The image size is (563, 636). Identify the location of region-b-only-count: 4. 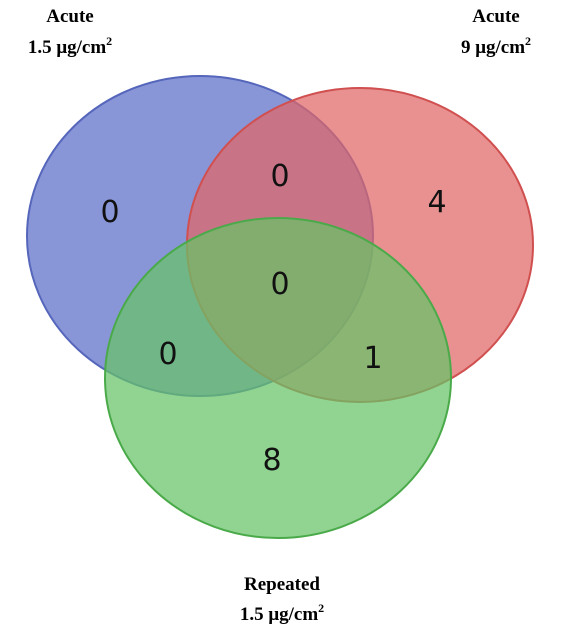
(436, 202).